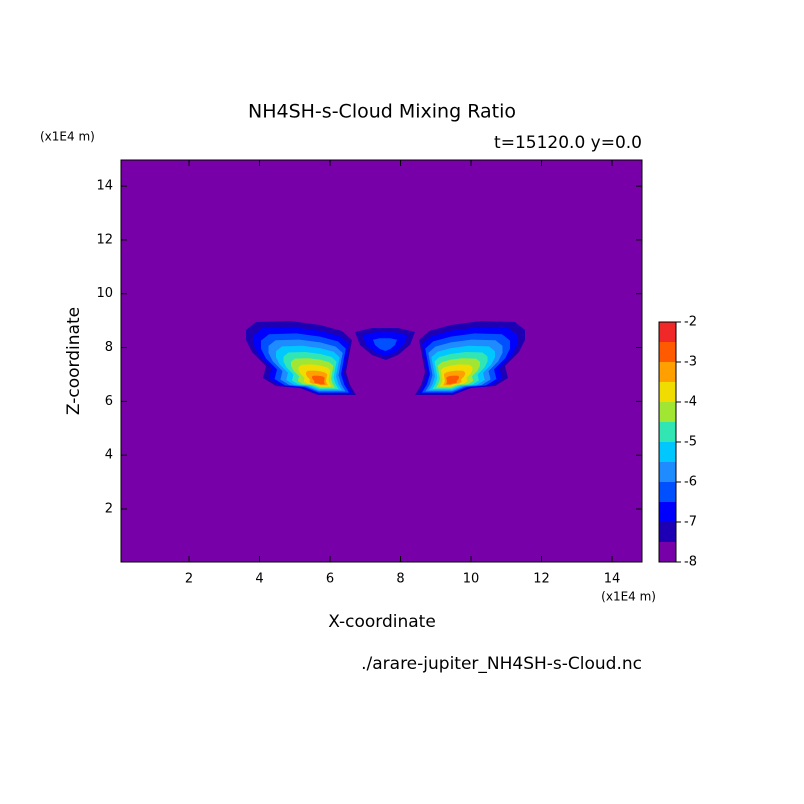 The image size is (804, 804). I want to click on x-tick-label: 2, so click(189, 579).